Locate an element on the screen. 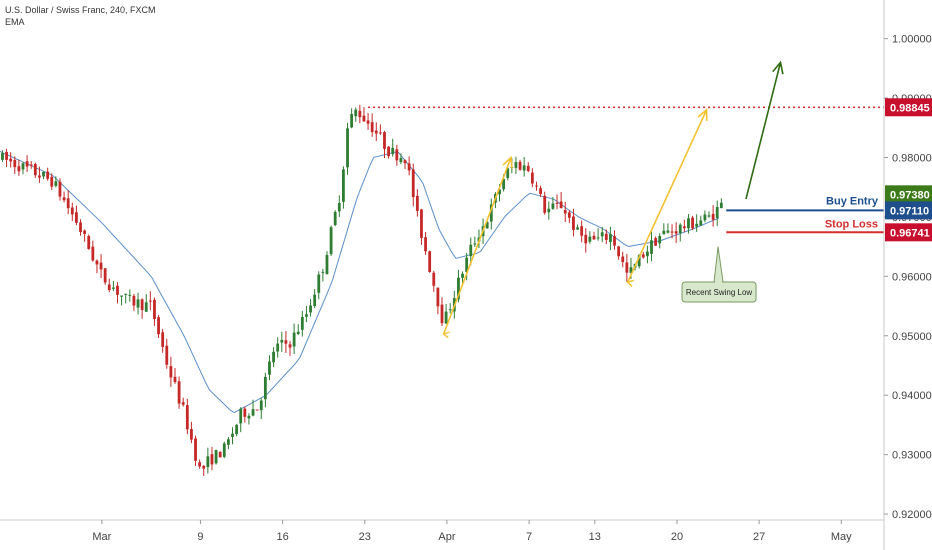 The image size is (932, 550). time-tick-label: Mar is located at coordinates (101, 537).